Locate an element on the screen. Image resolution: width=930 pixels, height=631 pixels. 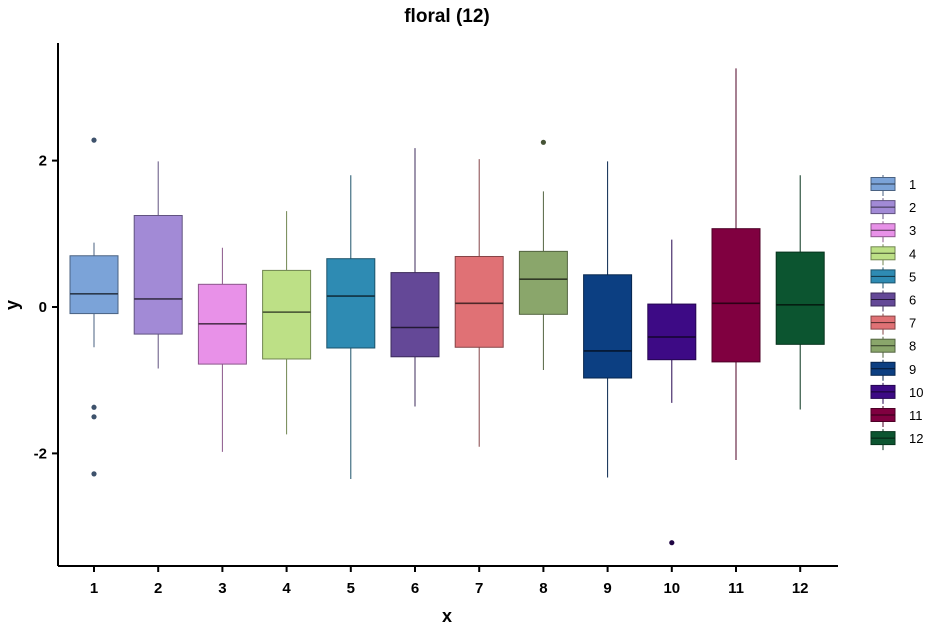
x-tick-label: 7 is located at coordinates (479, 588).